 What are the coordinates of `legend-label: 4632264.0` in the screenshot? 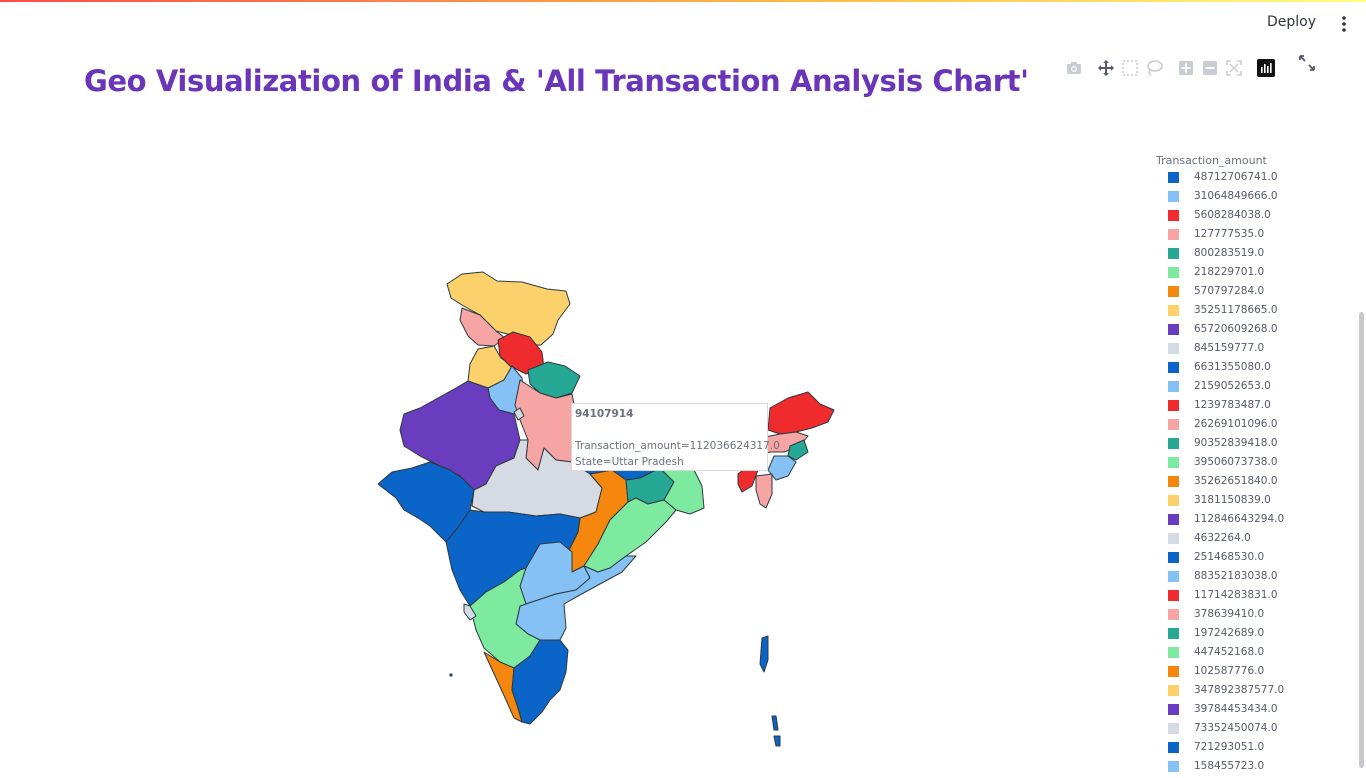 It's located at (1222, 538).